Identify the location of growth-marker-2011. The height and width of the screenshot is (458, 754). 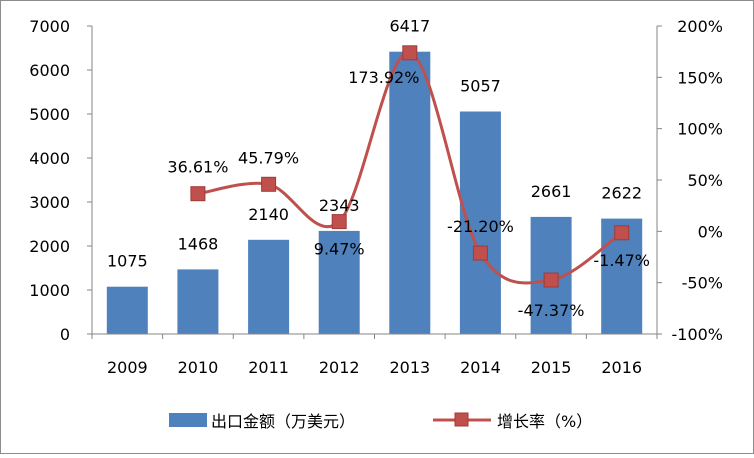
(269, 184).